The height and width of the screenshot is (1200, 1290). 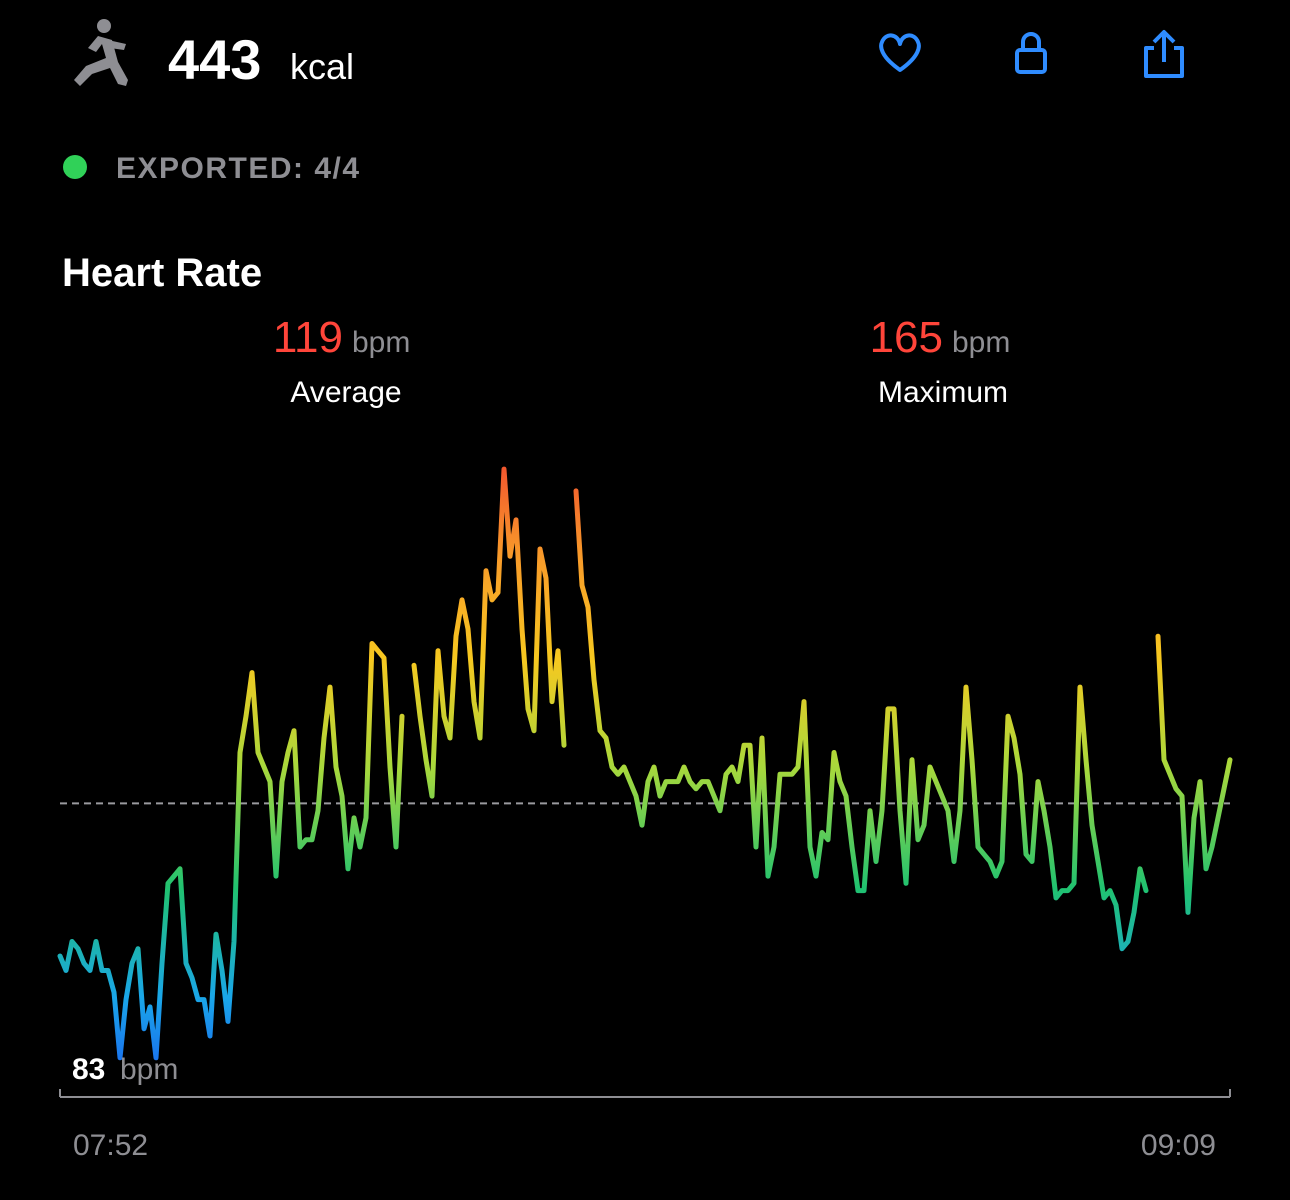 I want to click on average-value: 119, so click(x=308, y=337).